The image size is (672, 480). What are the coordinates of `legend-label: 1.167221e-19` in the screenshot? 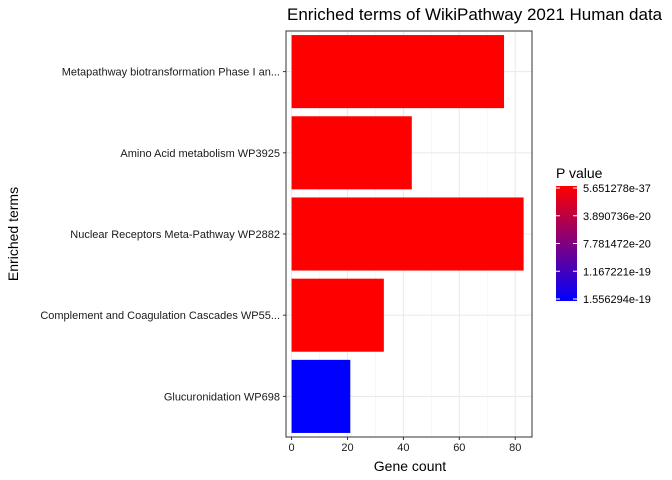 It's located at (617, 272).